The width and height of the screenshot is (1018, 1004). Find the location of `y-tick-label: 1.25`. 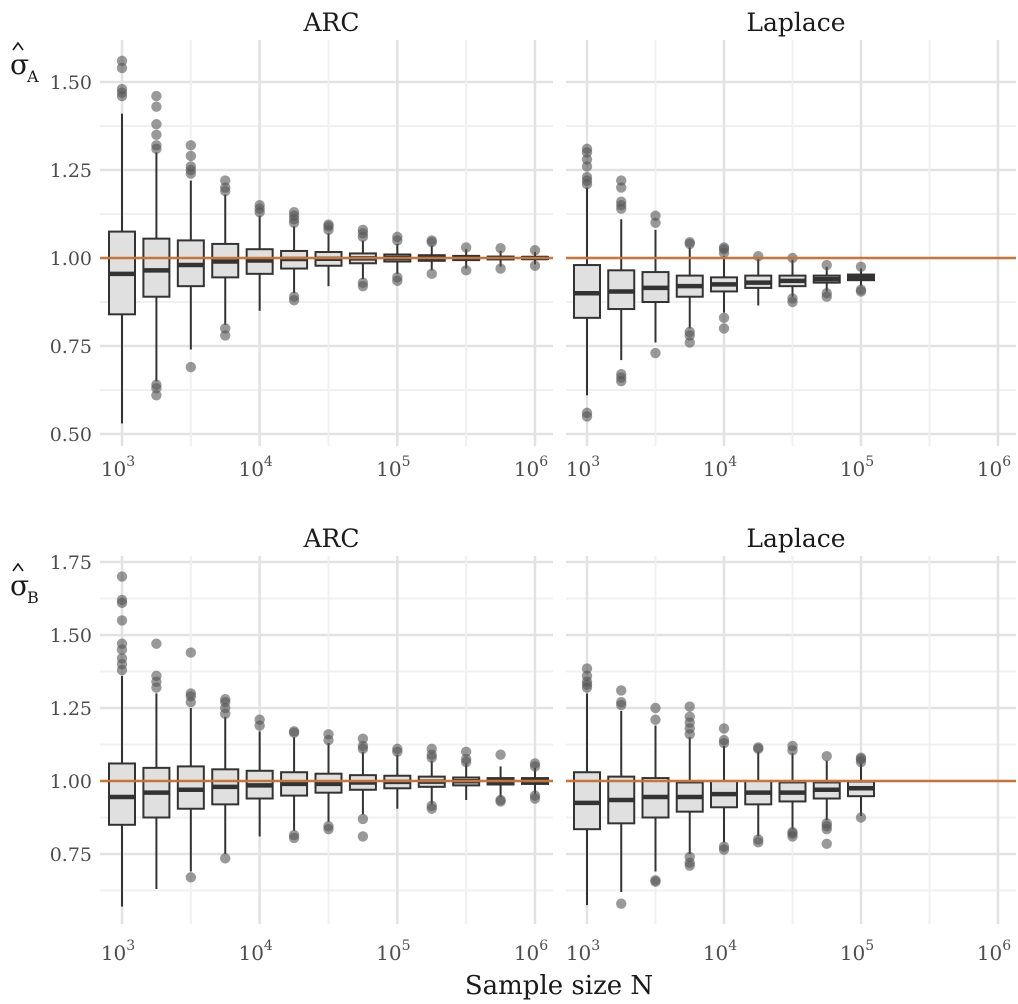

y-tick-label: 1.25 is located at coordinates (71, 171).